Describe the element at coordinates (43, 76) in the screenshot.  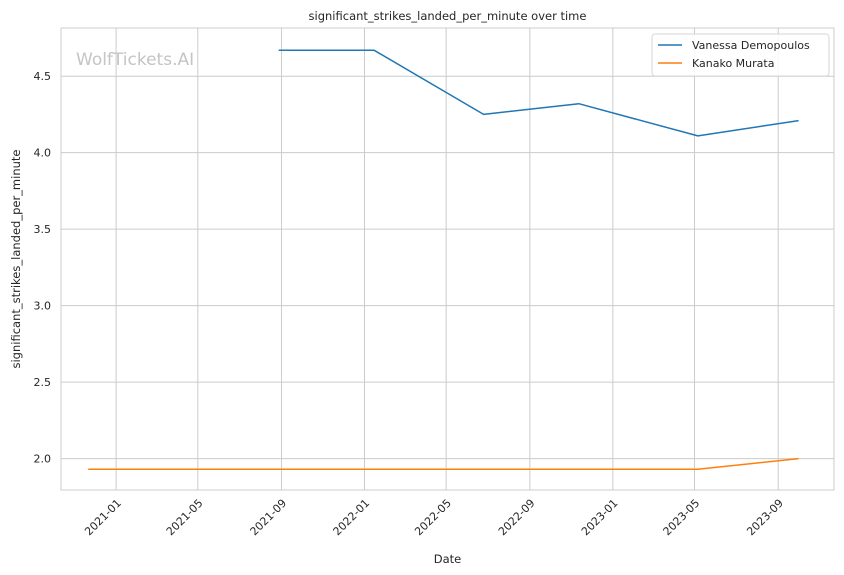
I see `y-tick-label: 4.5` at that location.